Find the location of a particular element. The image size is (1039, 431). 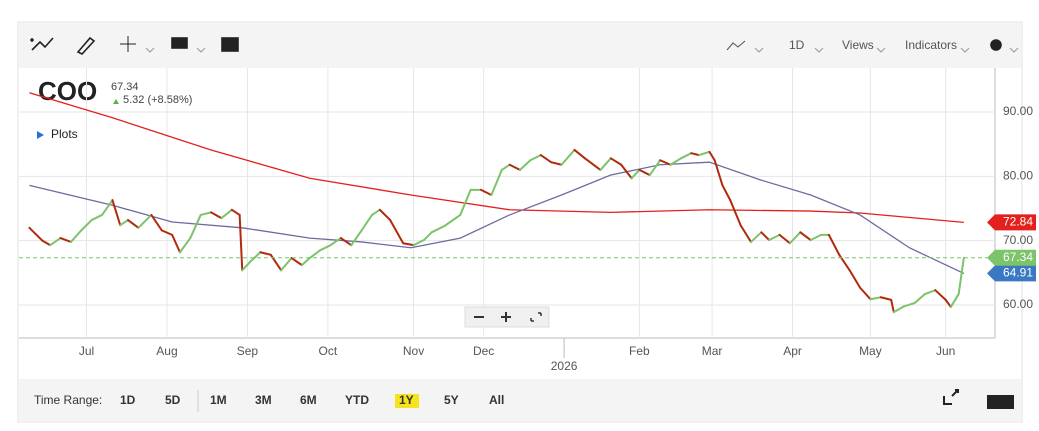

time-range-option: 3M is located at coordinates (263, 400).